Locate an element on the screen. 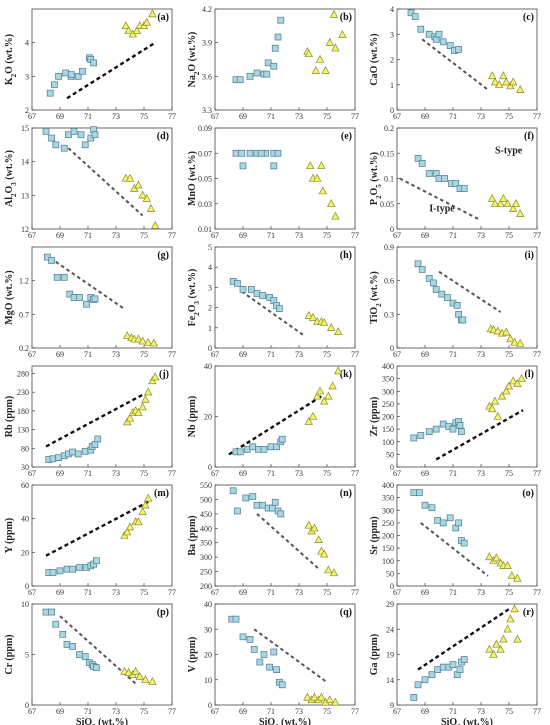 The image size is (550, 725). panel-label: (r) is located at coordinates (528, 612).